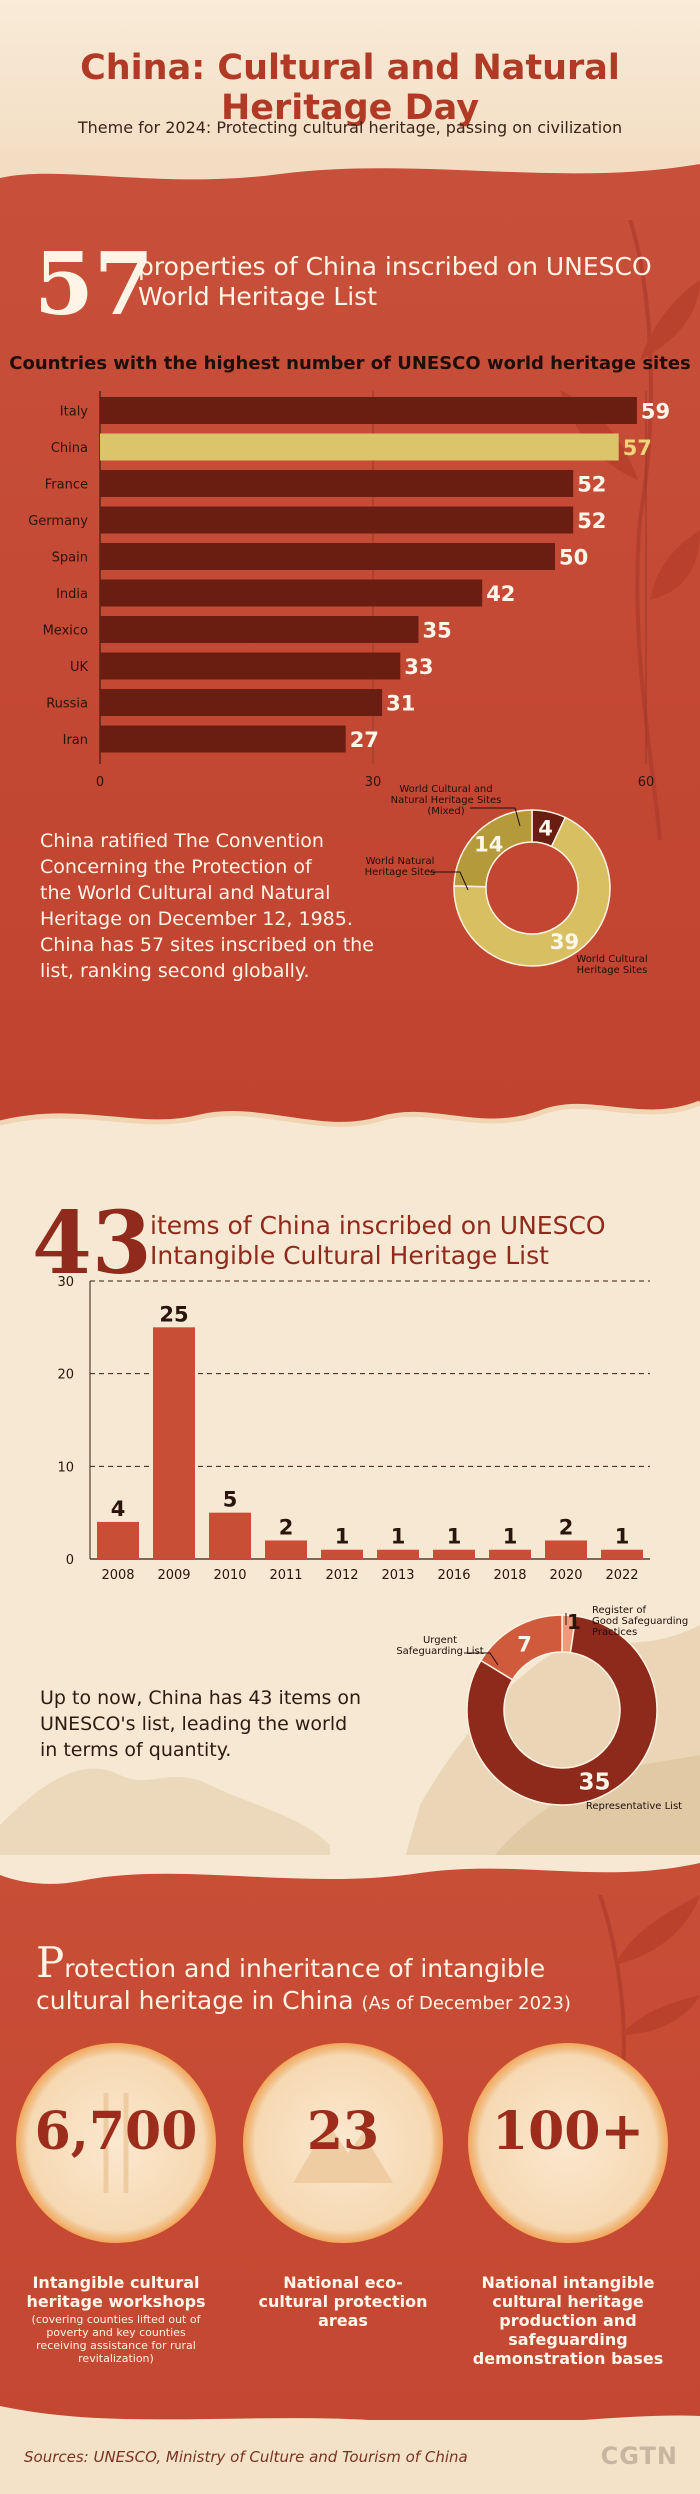  What do you see at coordinates (574, 1622) in the screenshot?
I see `slice-value-label: 1` at bounding box center [574, 1622].